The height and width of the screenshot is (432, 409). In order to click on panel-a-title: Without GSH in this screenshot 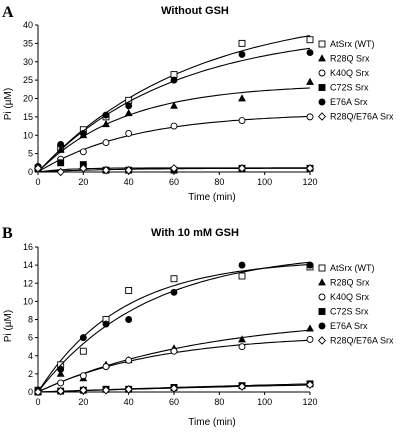, I will do `click(195, 11)`.